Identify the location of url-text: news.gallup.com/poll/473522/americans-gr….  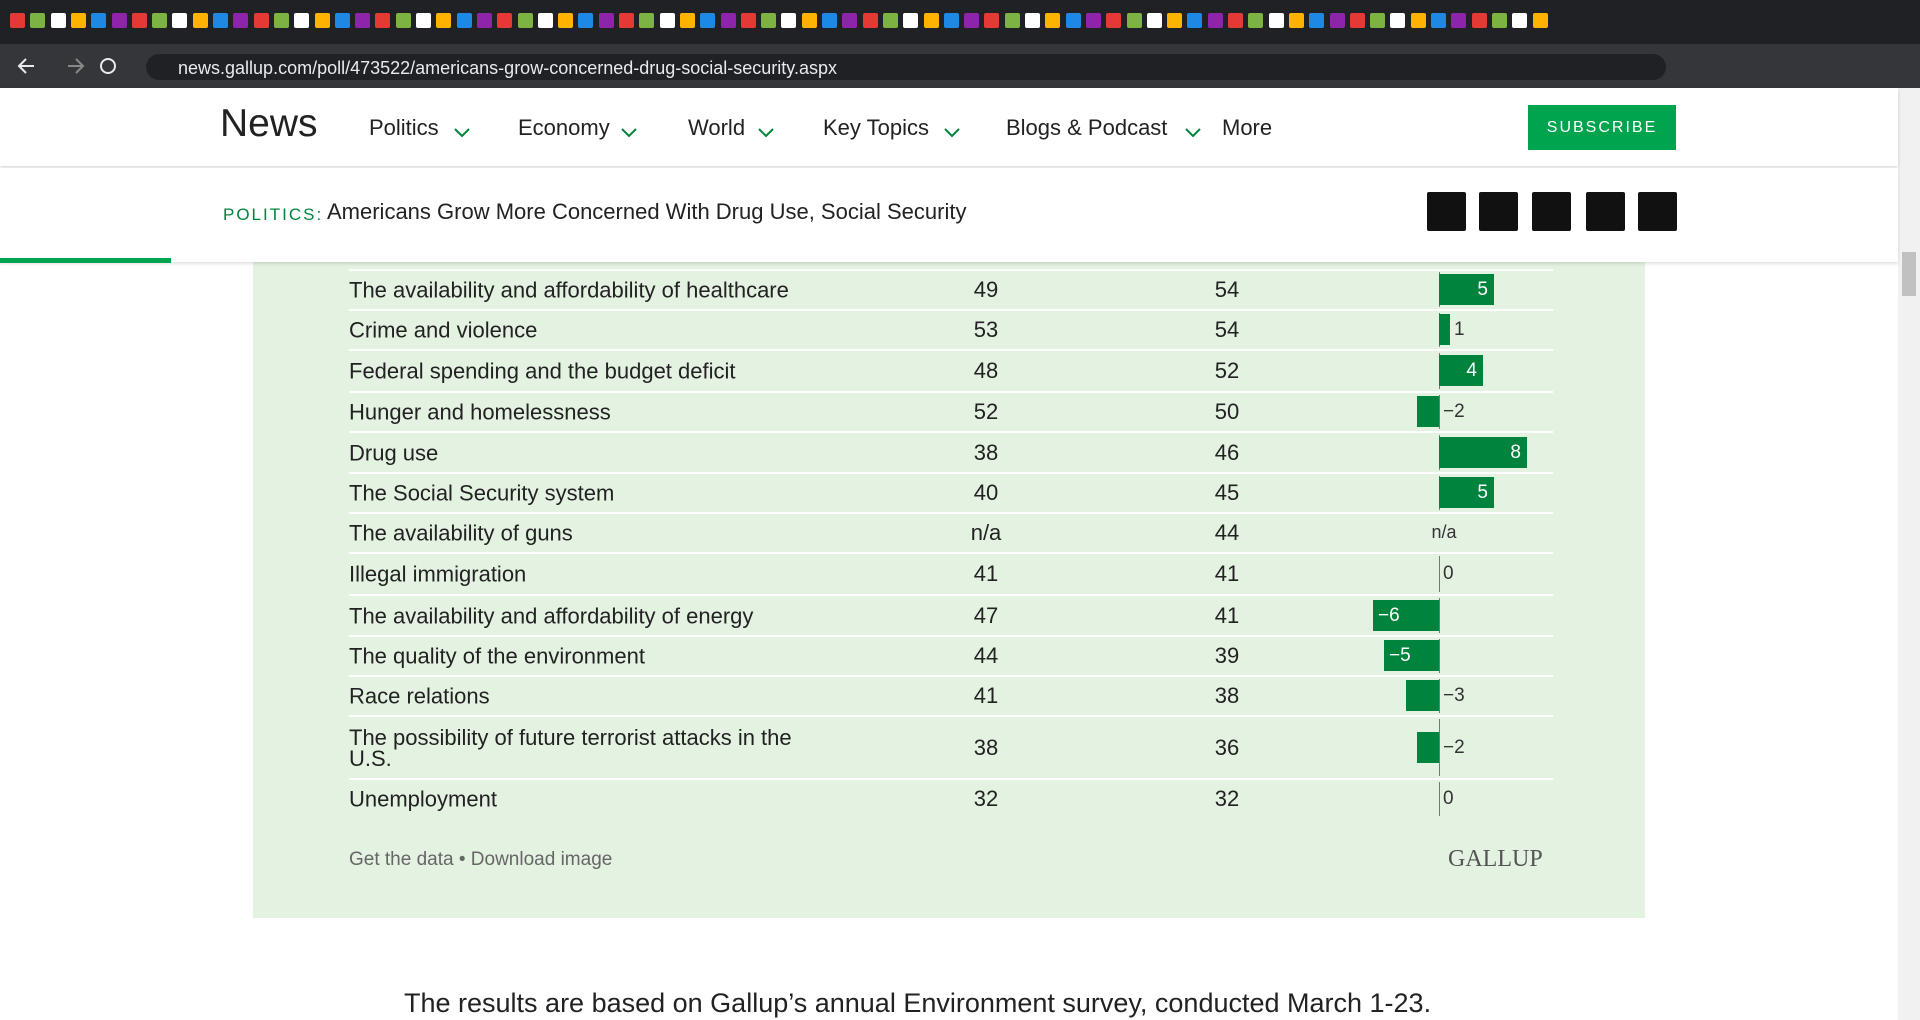
(507, 68).